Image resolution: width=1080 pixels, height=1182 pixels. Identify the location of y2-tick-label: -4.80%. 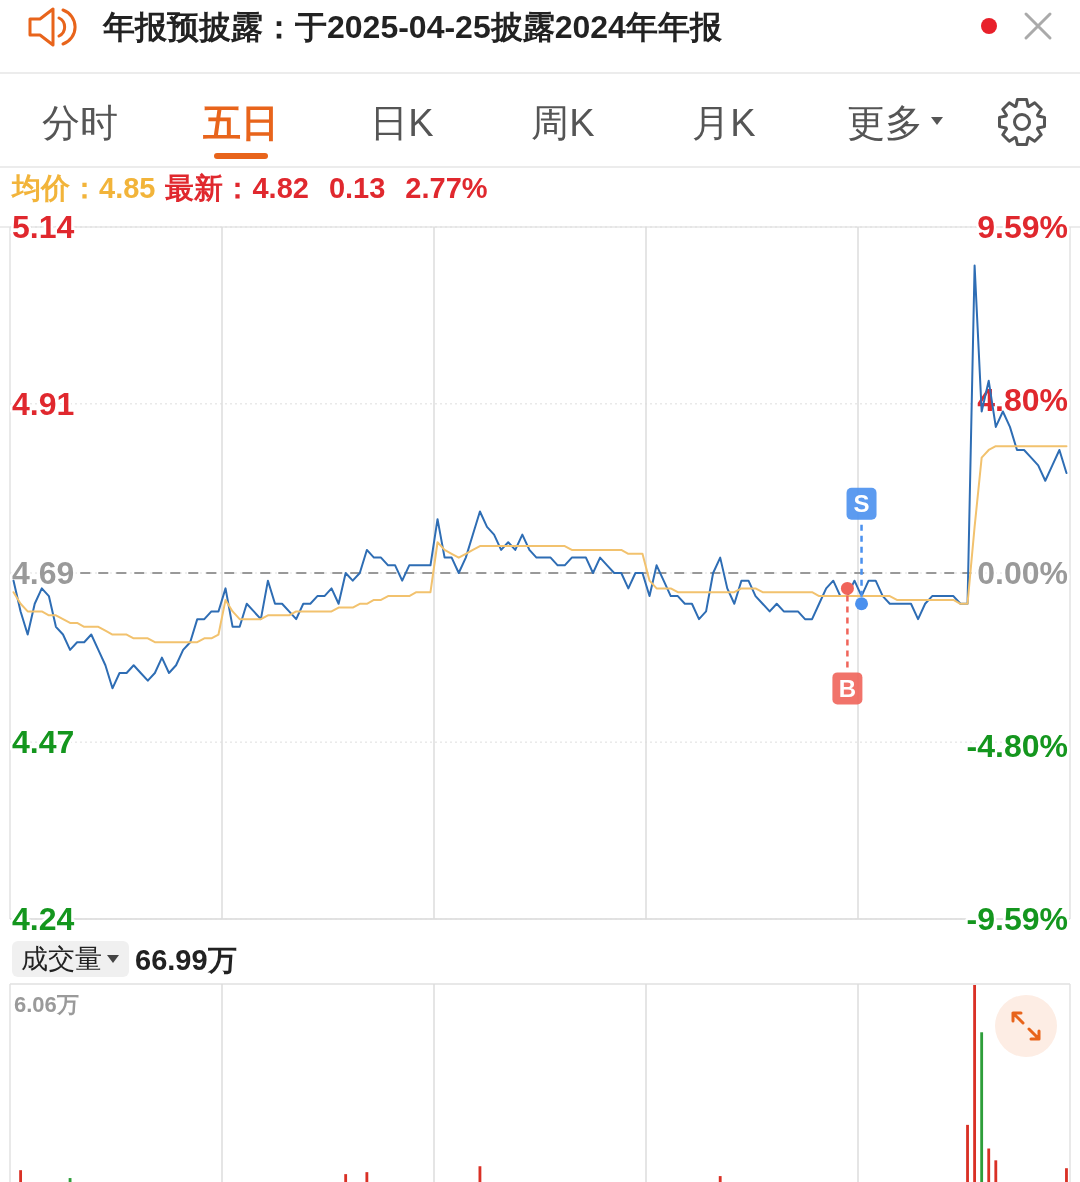
(1017, 746).